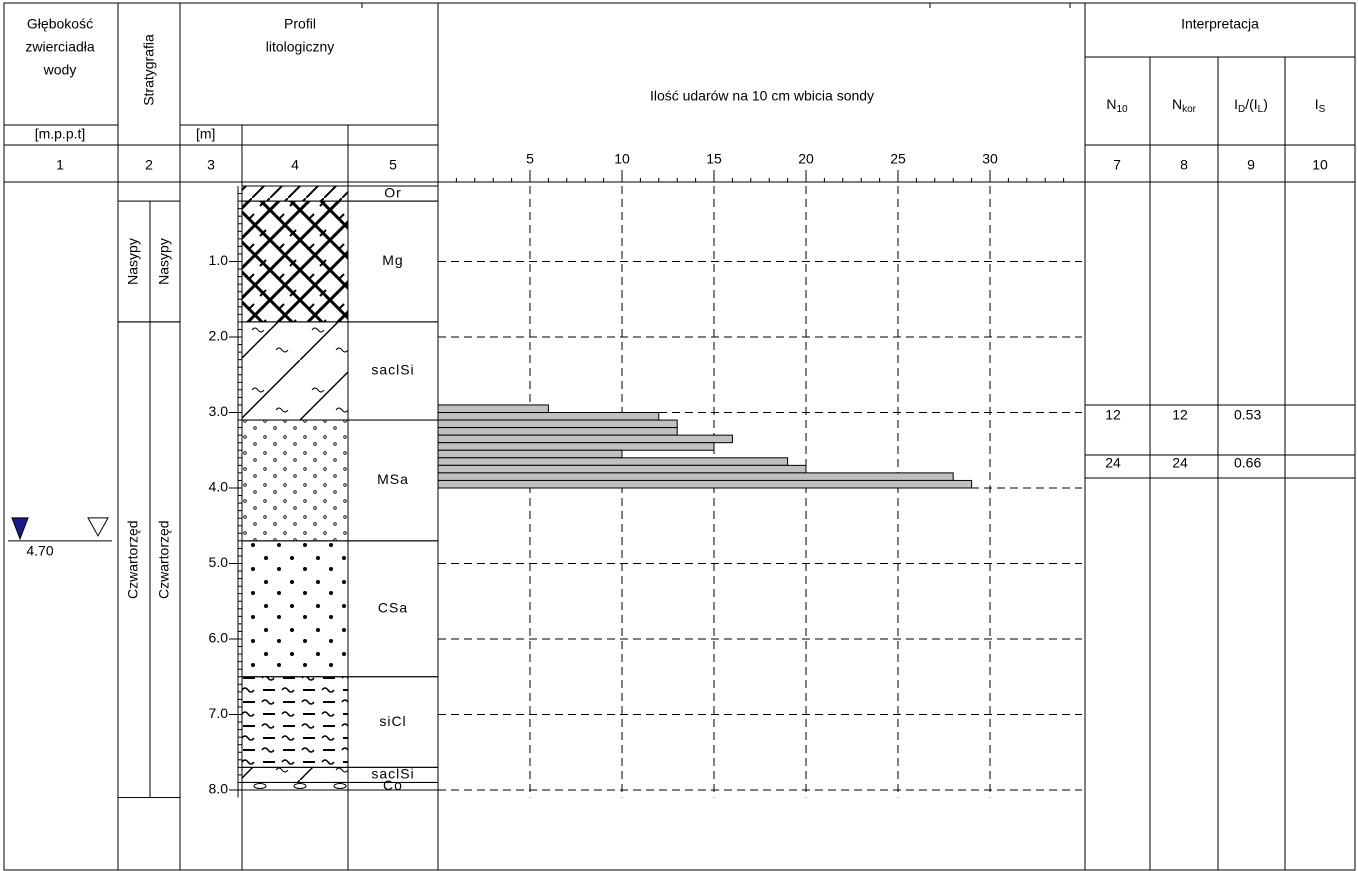  What do you see at coordinates (300, 24) in the screenshot?
I see `header-text: Profil` at bounding box center [300, 24].